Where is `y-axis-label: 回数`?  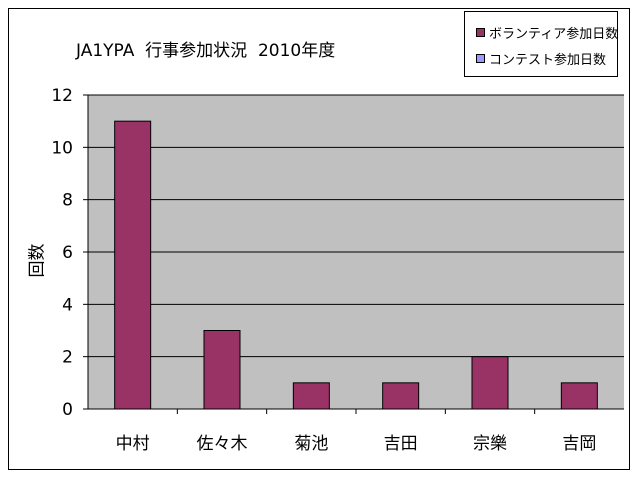 y-axis-label: 回数 is located at coordinates (37, 260).